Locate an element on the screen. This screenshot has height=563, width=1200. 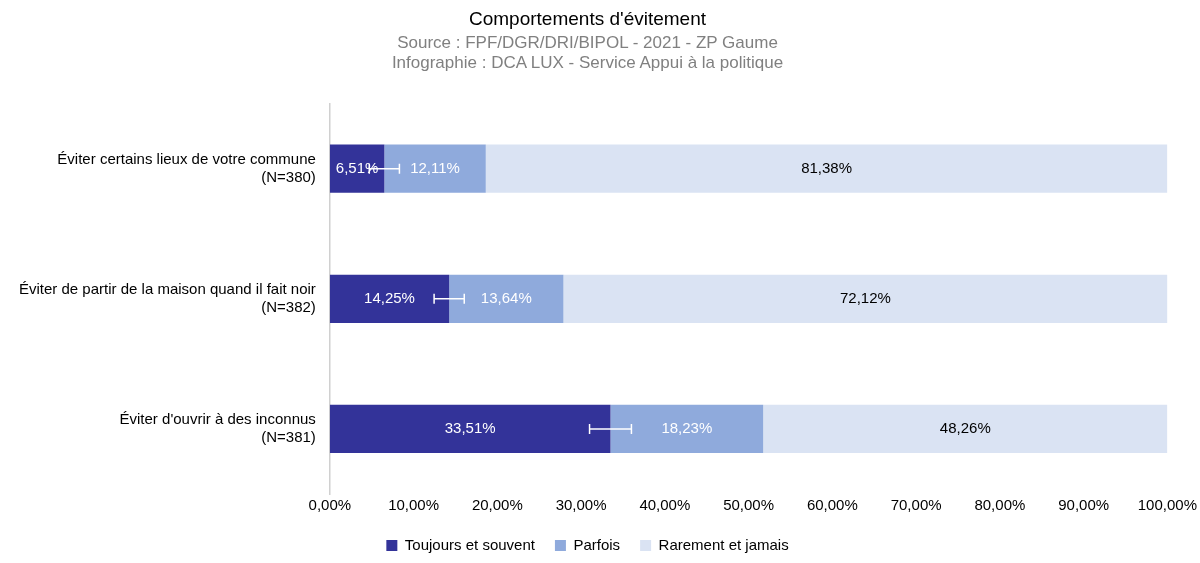
x-tick-label: 100,00% is located at coordinates (1167, 505).